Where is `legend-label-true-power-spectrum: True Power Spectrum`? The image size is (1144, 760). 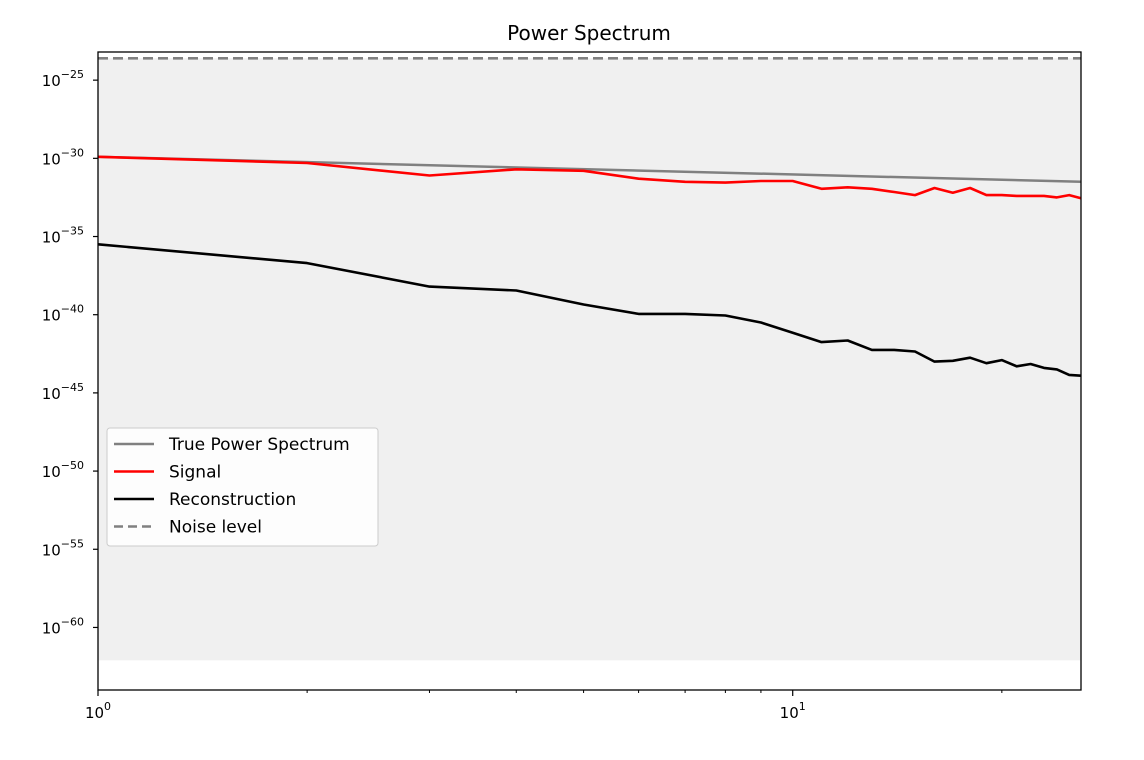 legend-label-true-power-spectrum: True Power Spectrum is located at coordinates (259, 445).